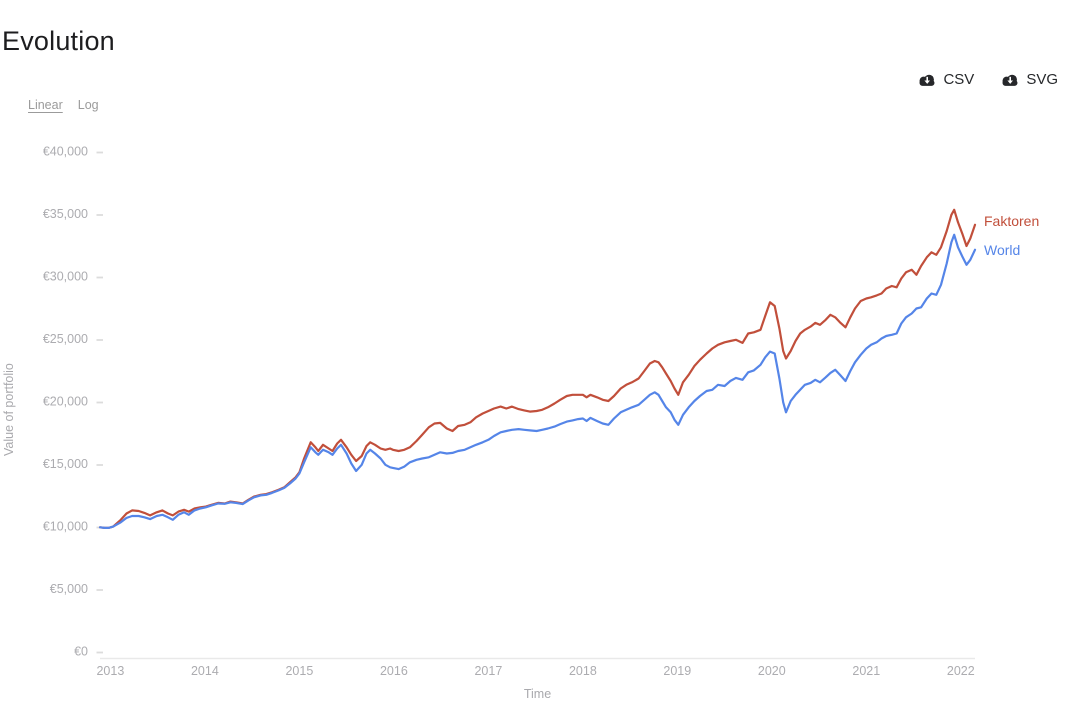 The height and width of the screenshot is (708, 1075). Describe the element at coordinates (63, 105) in the screenshot. I see `scale-toggle: Linear Log` at that location.